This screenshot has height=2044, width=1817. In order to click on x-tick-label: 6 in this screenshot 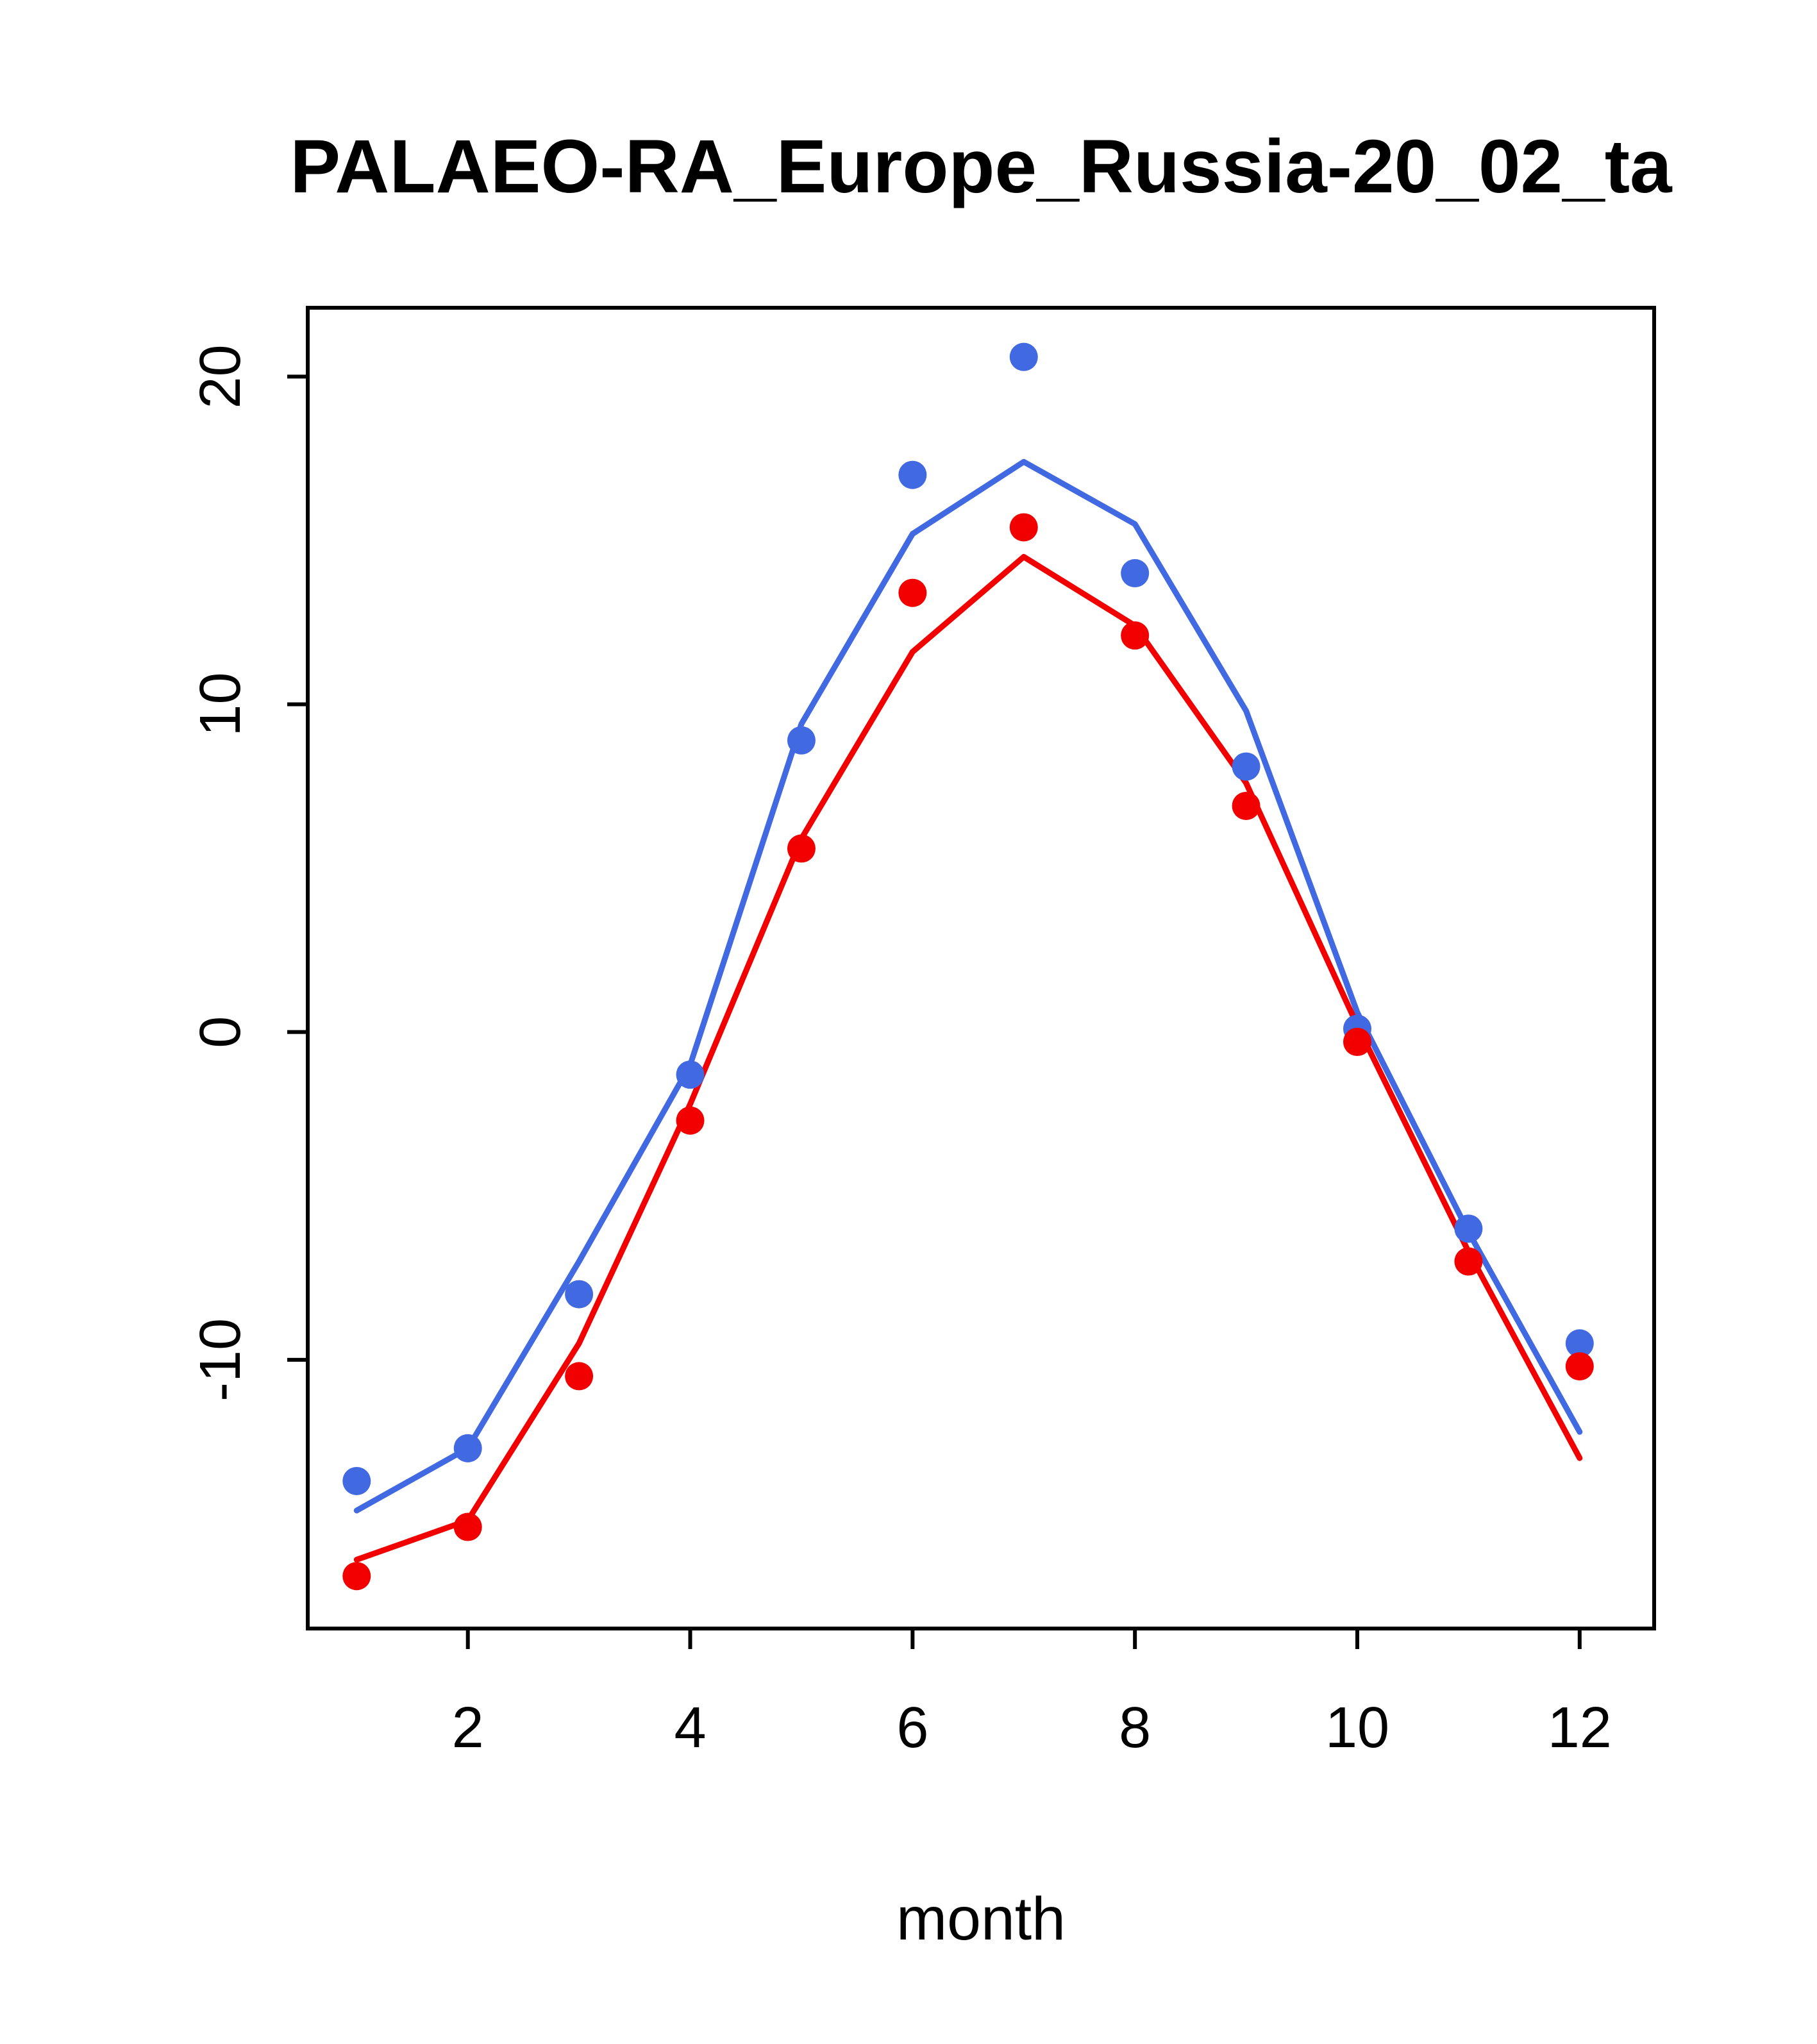, I will do `click(912, 1728)`.